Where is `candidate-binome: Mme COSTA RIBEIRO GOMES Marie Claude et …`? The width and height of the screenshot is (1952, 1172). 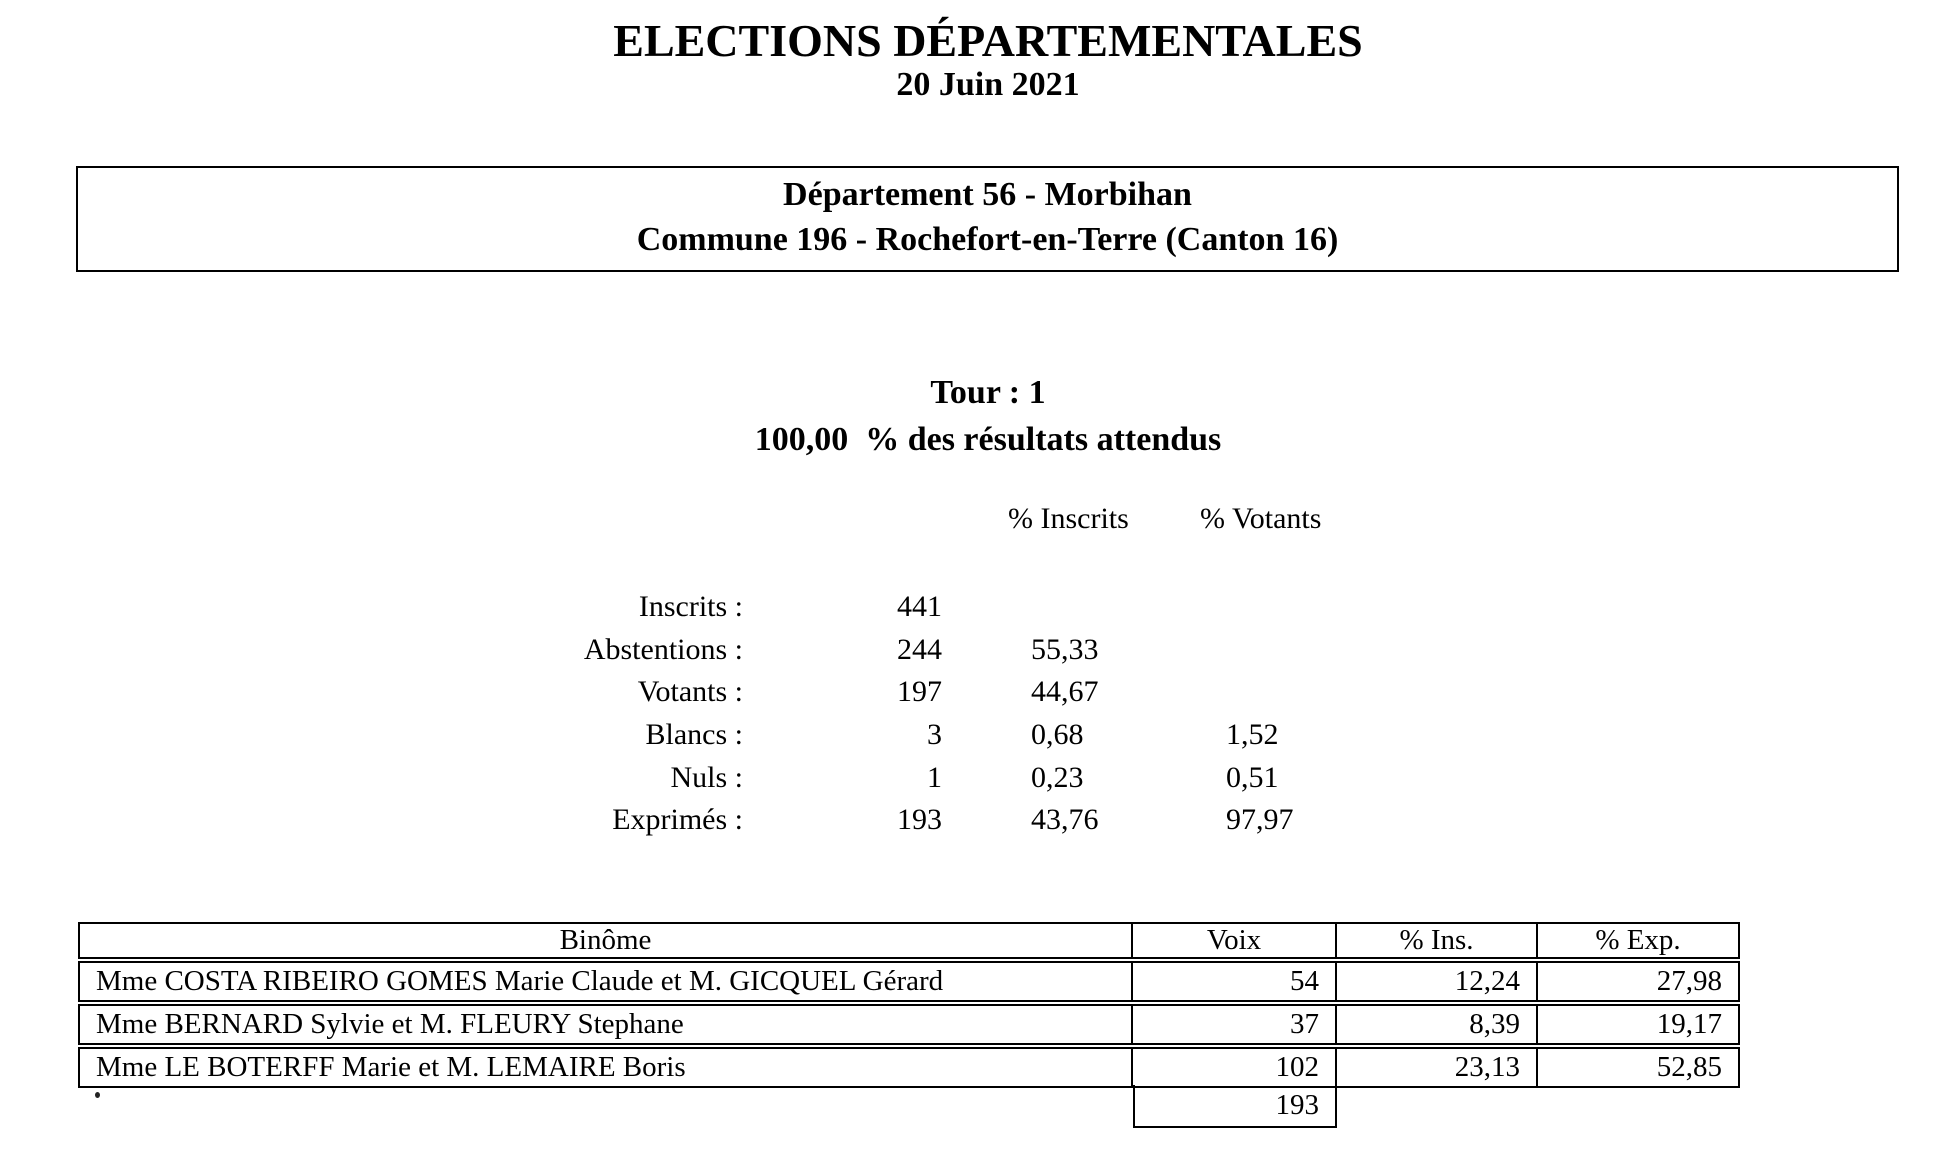 candidate-binome: Mme COSTA RIBEIRO GOMES Marie Claude et … is located at coordinates (605, 981).